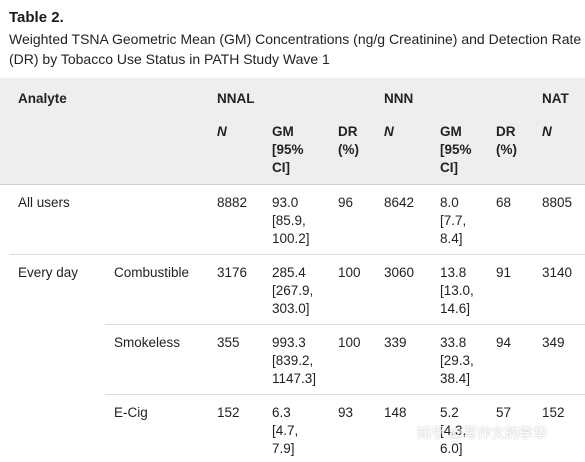 This screenshot has width=585, height=462. I want to click on cell-nat-n: 3140, so click(557, 272).